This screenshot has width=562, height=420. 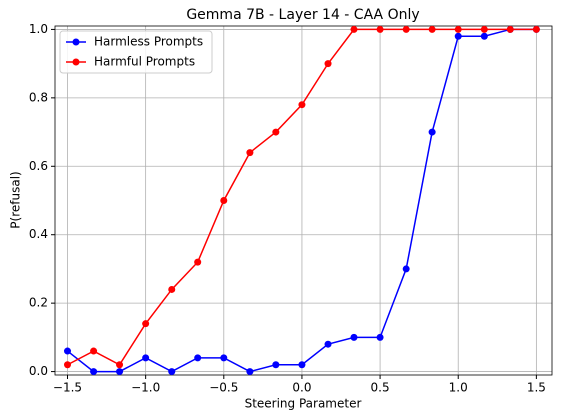 I want to click on y-tick-label: 0.6, so click(x=38, y=166).